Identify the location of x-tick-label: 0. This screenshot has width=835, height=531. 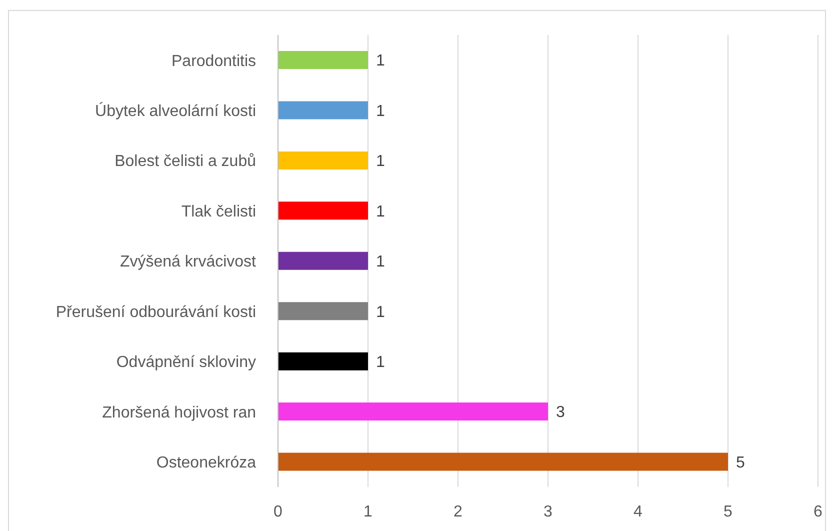
(278, 511).